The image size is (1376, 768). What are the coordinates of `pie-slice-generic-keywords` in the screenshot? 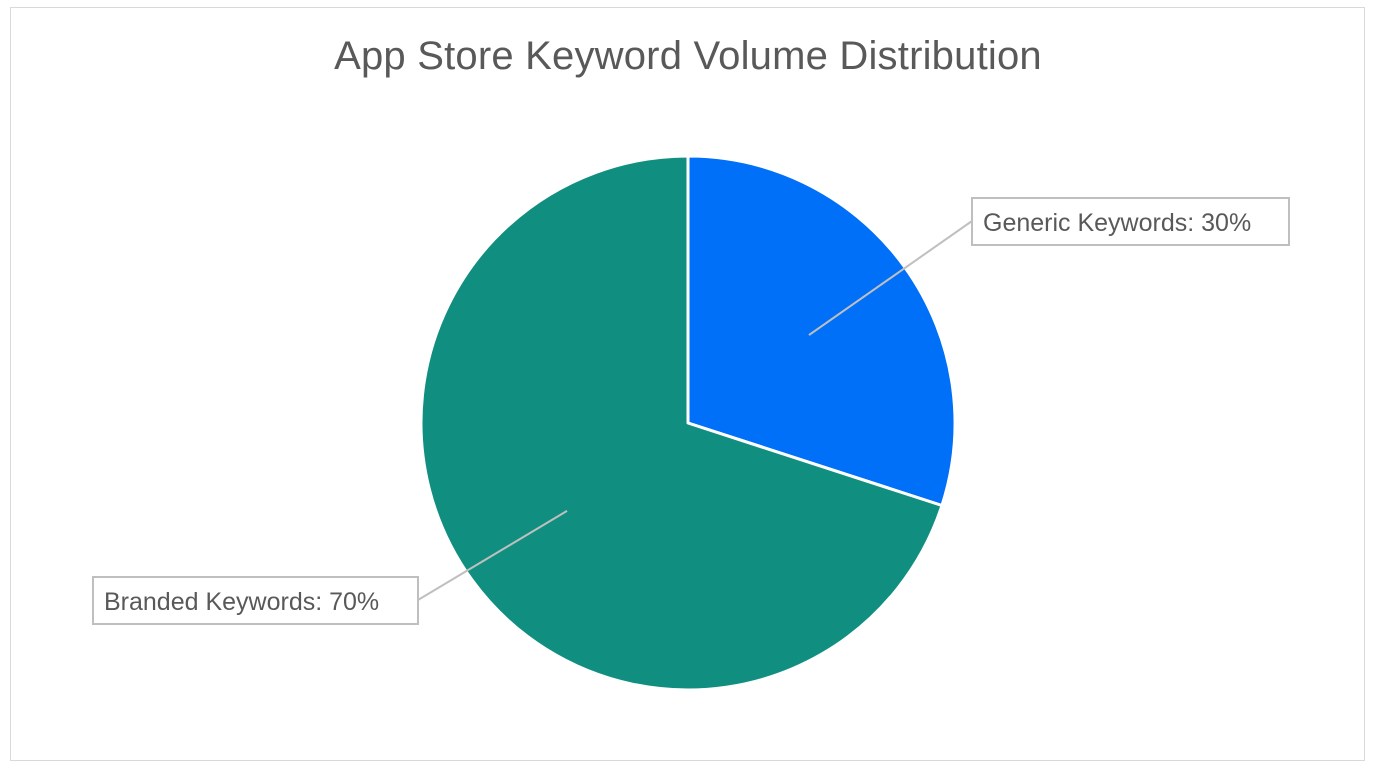 It's located at (821, 331).